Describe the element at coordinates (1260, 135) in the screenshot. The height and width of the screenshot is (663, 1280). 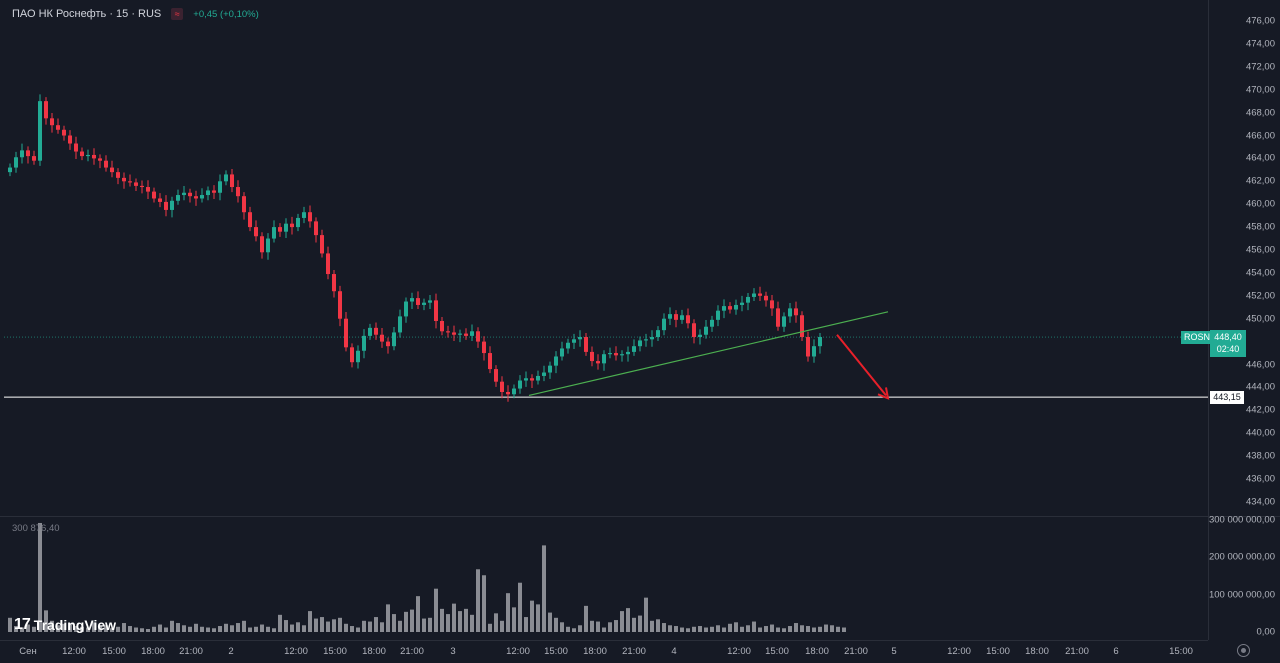
I see `price-axis-label: 466,00` at that location.